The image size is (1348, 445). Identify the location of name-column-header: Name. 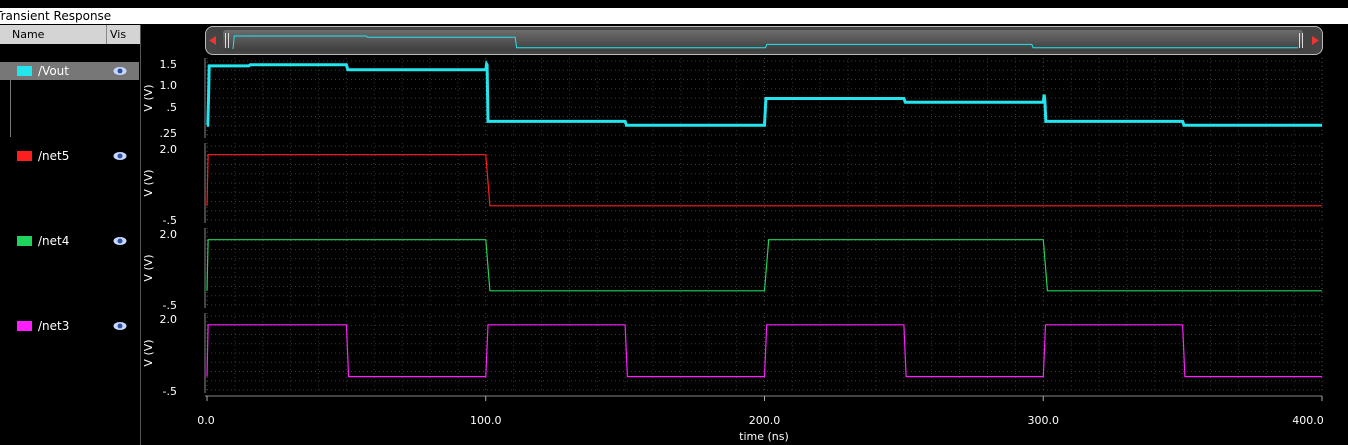
(53, 34).